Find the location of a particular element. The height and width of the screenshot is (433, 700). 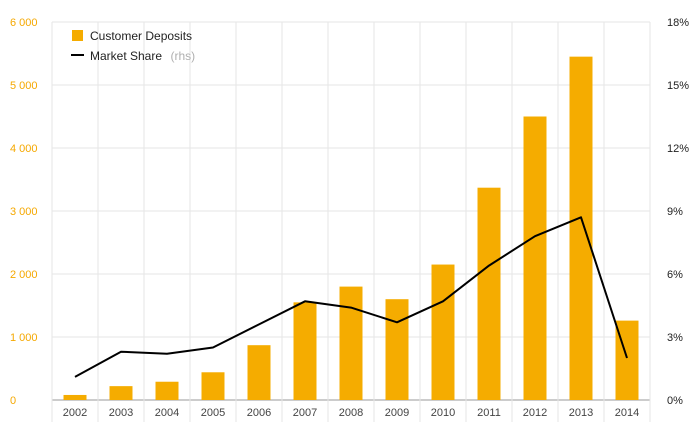

x-tick-label-2008: 2008 is located at coordinates (351, 413).